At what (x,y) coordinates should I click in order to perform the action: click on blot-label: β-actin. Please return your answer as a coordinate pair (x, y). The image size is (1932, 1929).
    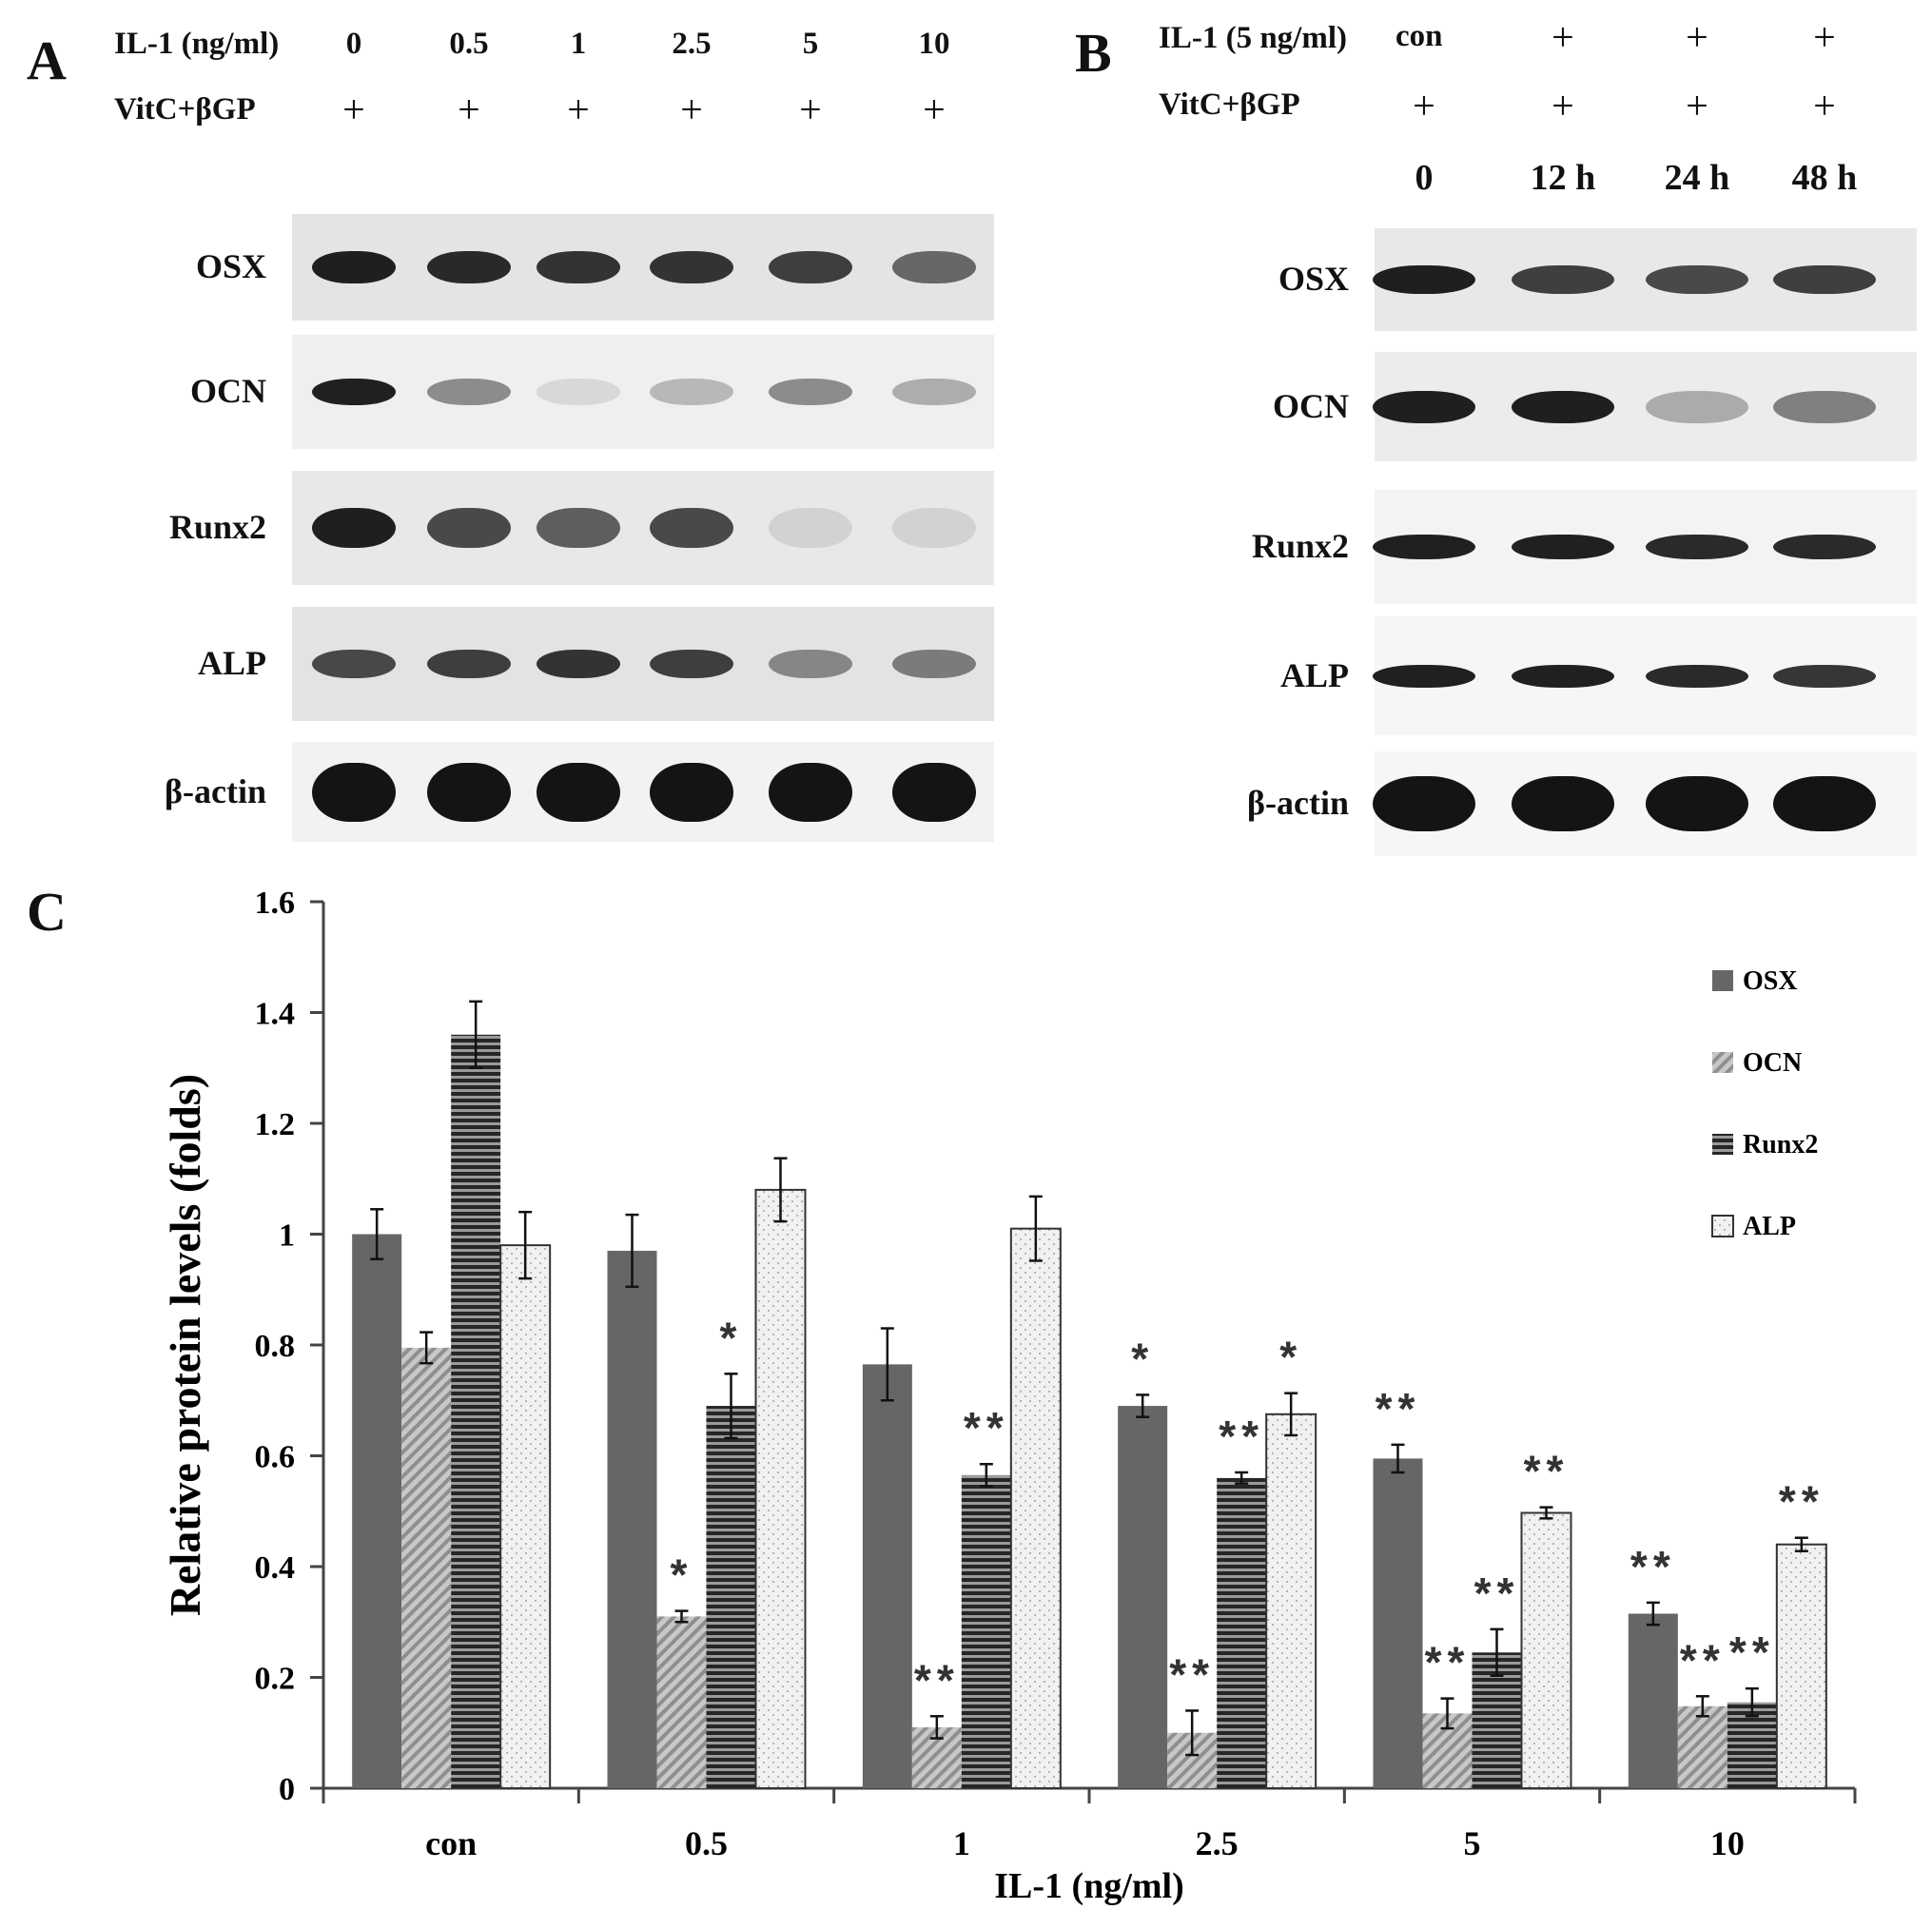
    Looking at the image, I should click on (1298, 803).